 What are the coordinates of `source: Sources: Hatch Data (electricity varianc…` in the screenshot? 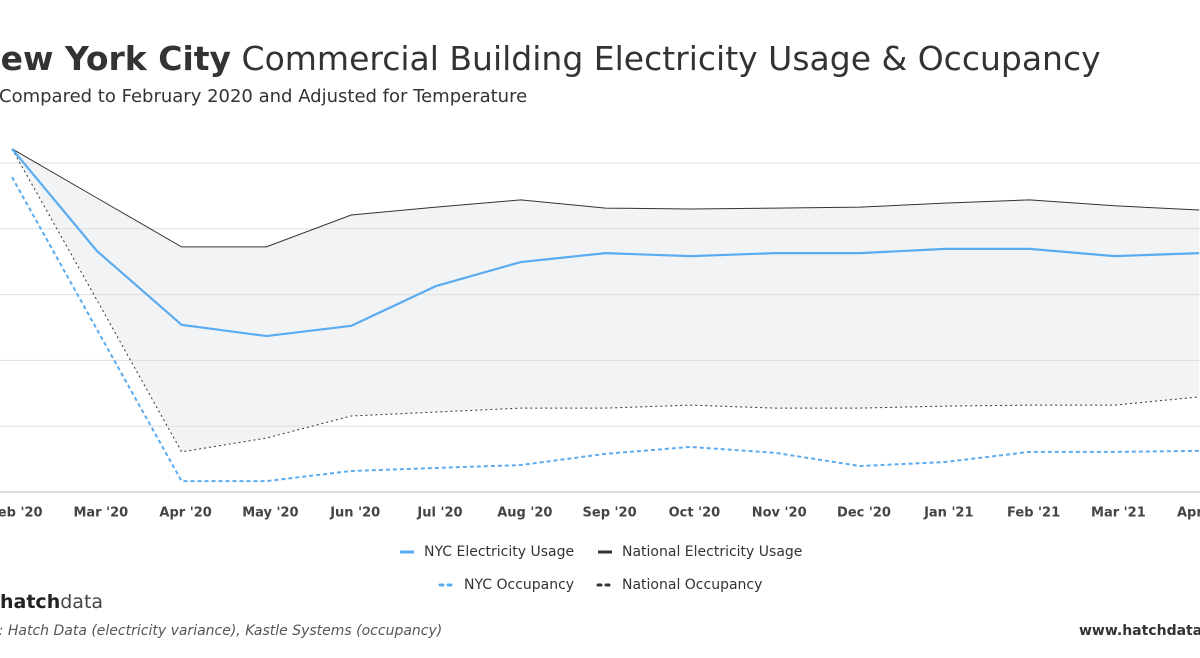 It's located at (221, 631).